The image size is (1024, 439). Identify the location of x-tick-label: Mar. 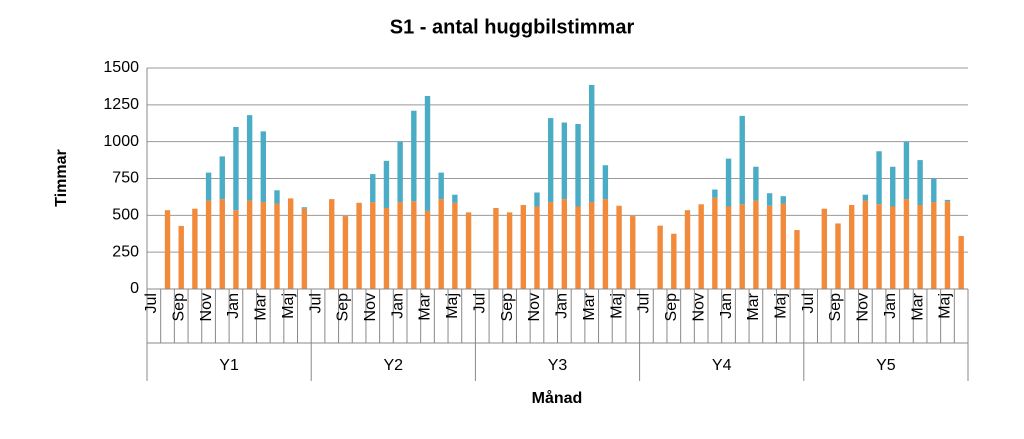
(425, 306).